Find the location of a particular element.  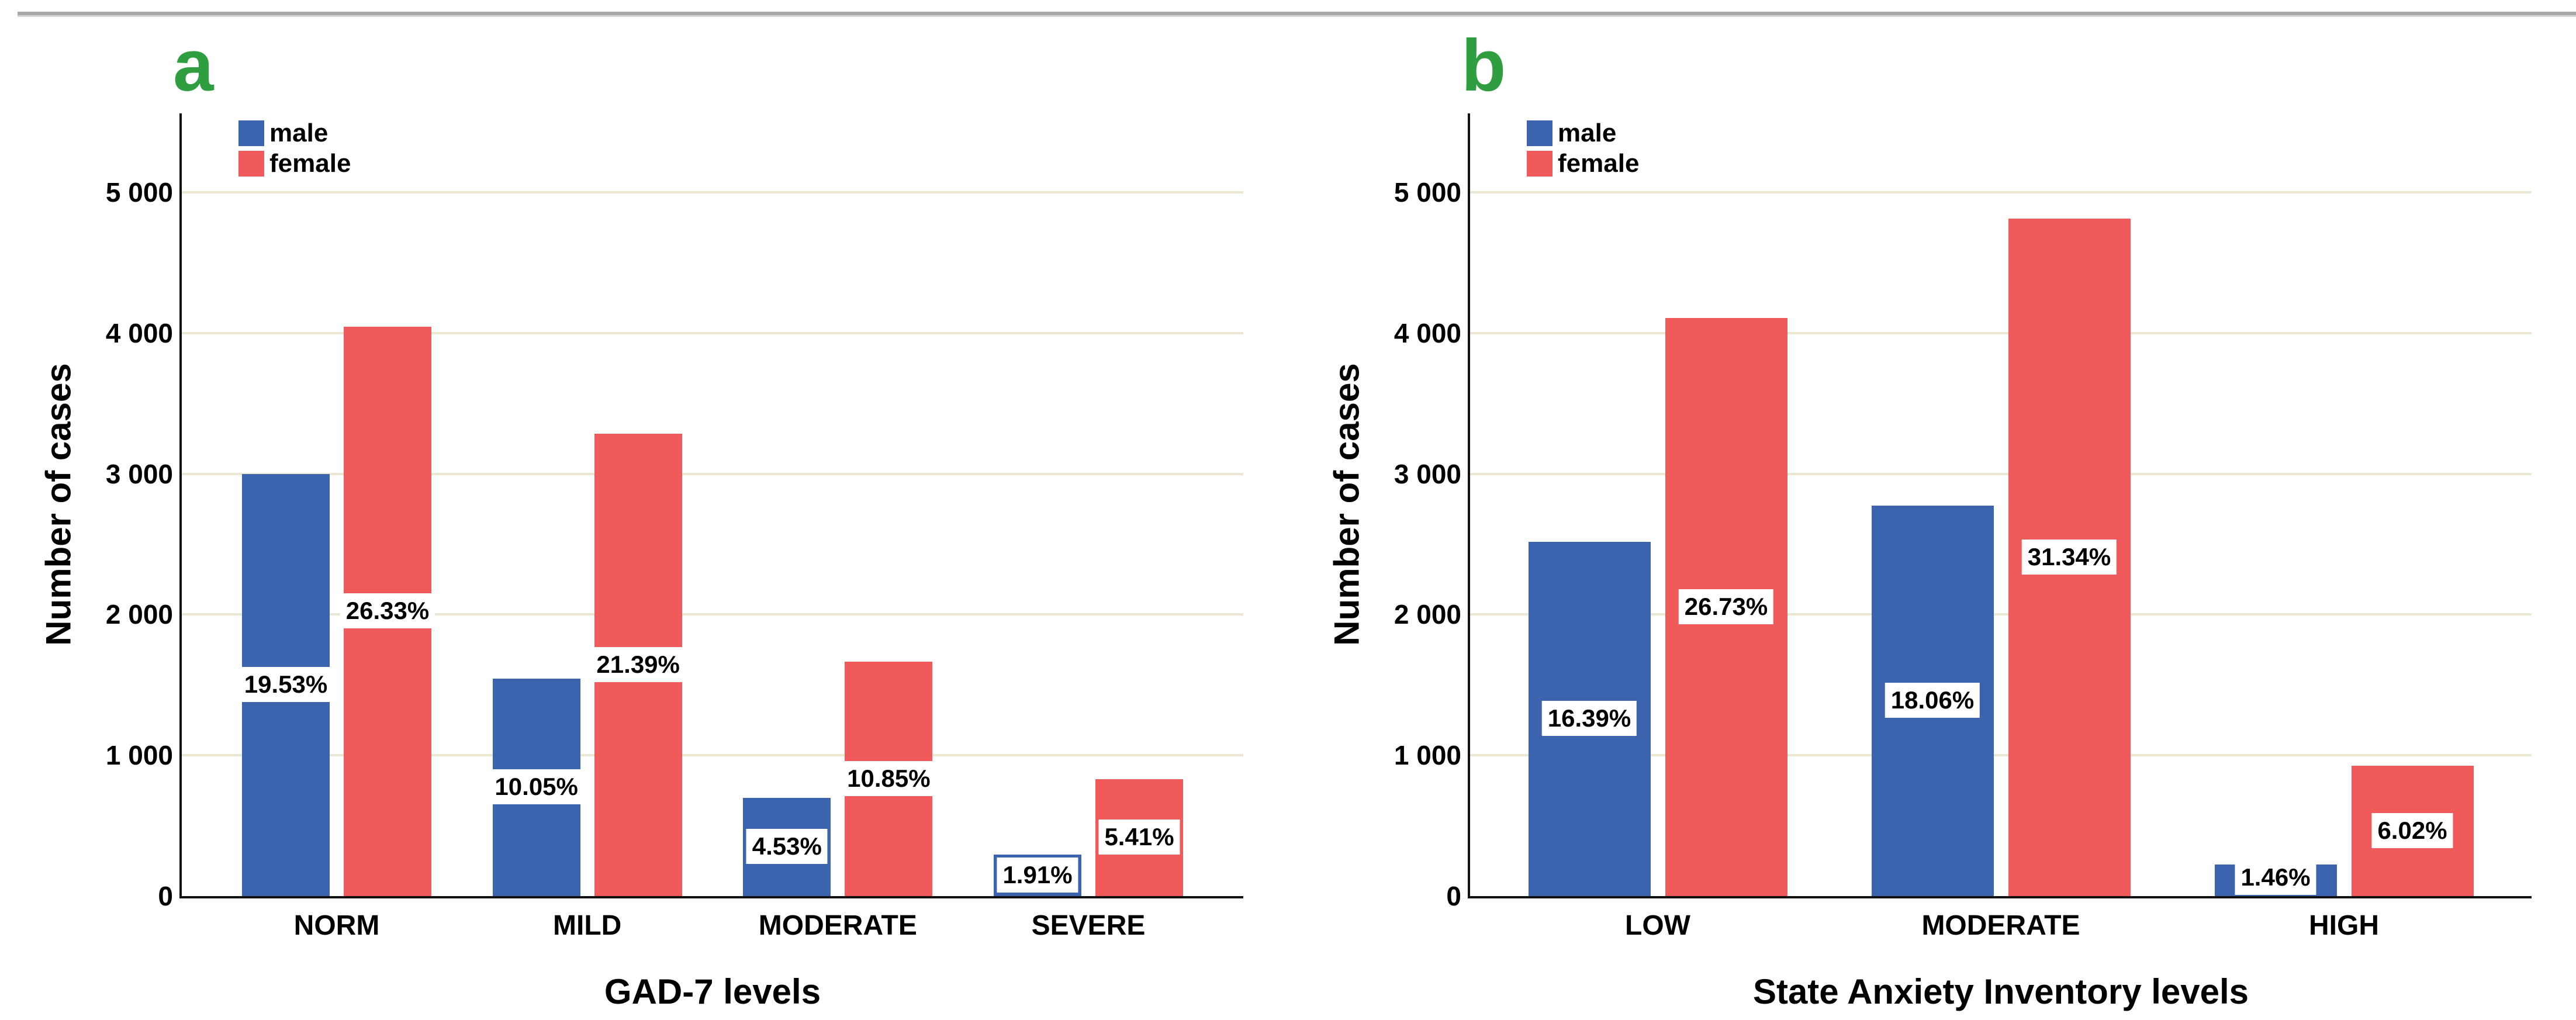

female-percent-label-moderate: 31.34% is located at coordinates (2069, 557).